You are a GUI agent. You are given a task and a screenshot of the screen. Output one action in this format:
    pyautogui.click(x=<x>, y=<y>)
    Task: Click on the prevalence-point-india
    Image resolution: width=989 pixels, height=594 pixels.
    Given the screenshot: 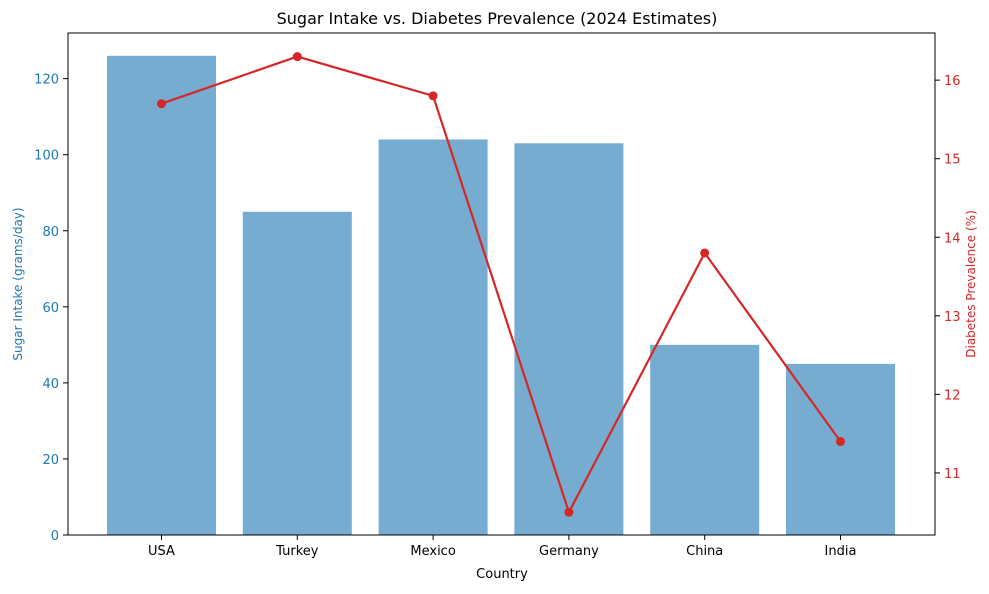 What is the action you would take?
    pyautogui.click(x=840, y=442)
    